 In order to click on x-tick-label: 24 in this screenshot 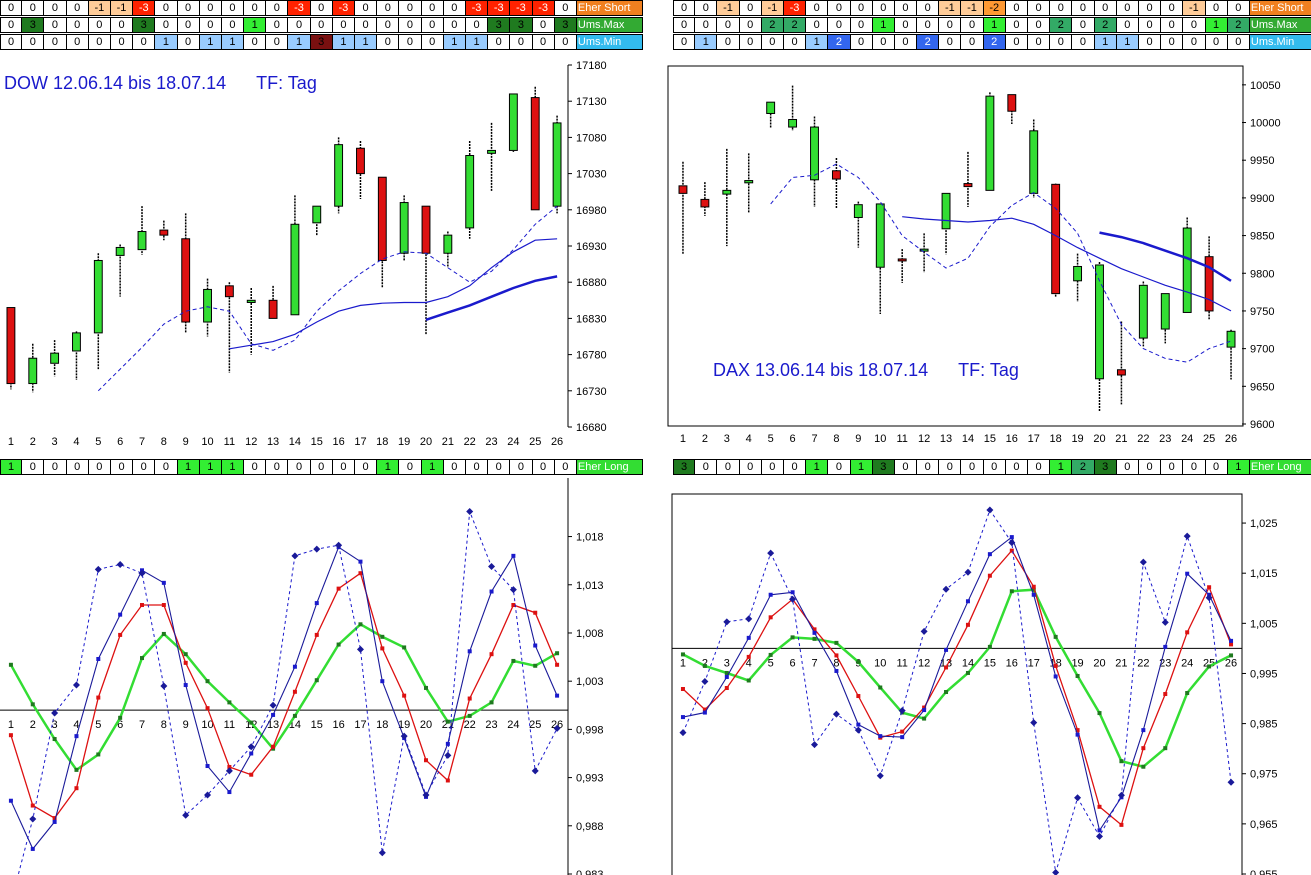, I will do `click(513, 725)`.